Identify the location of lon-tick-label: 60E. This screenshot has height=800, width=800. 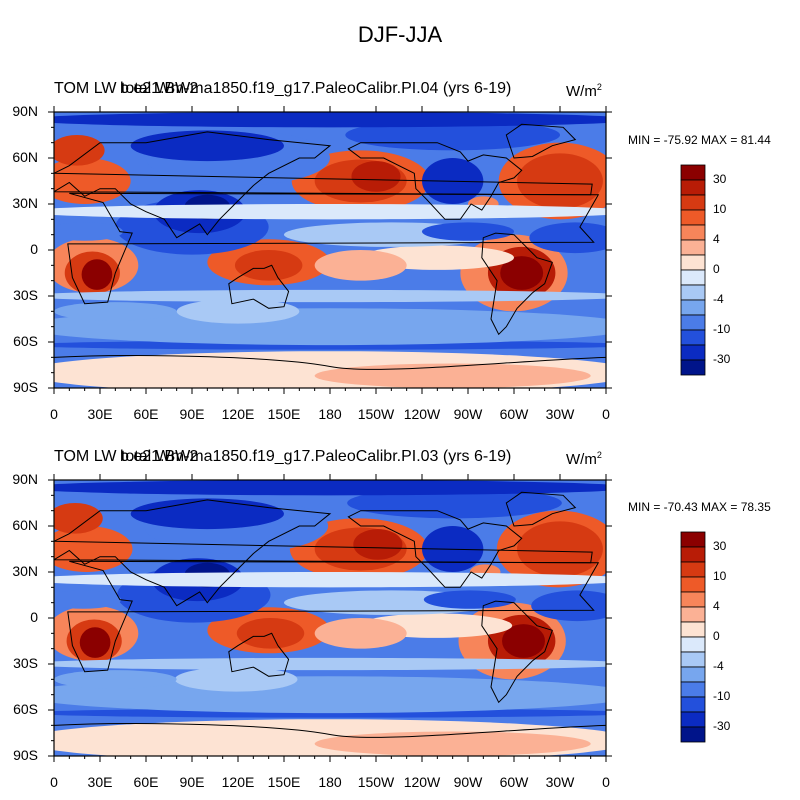
(146, 414).